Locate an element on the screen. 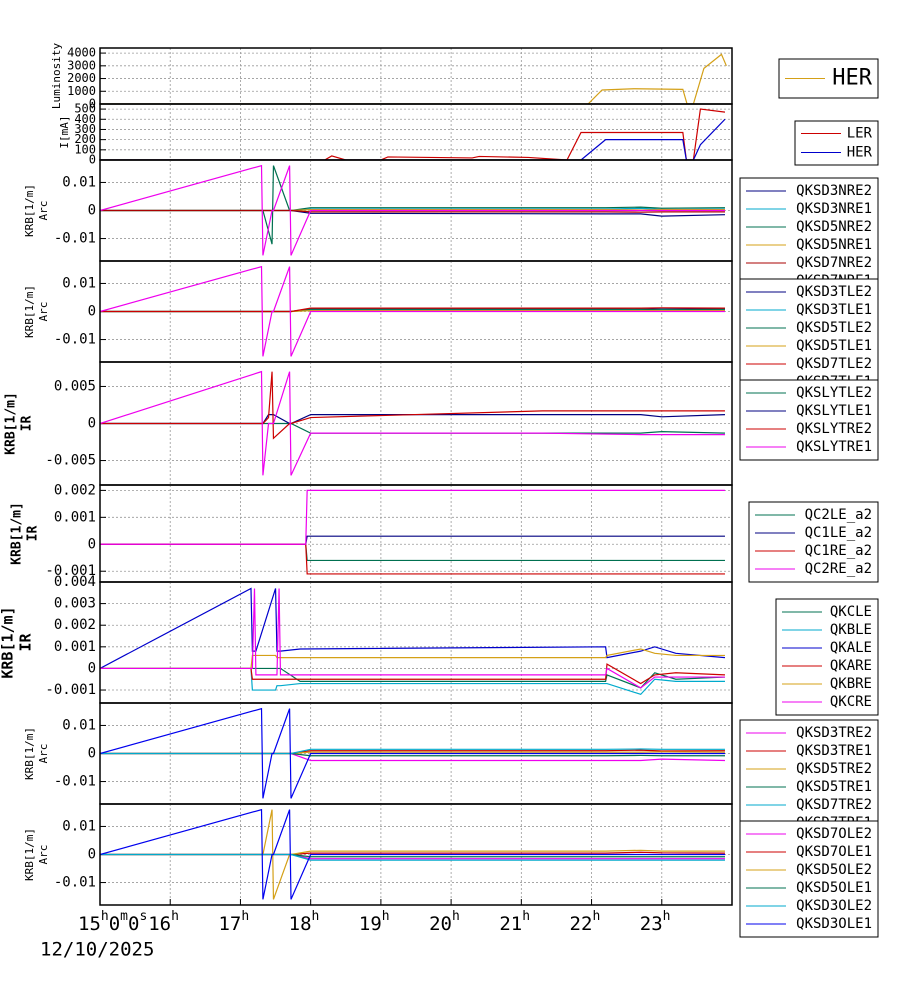 This screenshot has width=900, height=984. y-tick-label: 100 is located at coordinates (85, 149).